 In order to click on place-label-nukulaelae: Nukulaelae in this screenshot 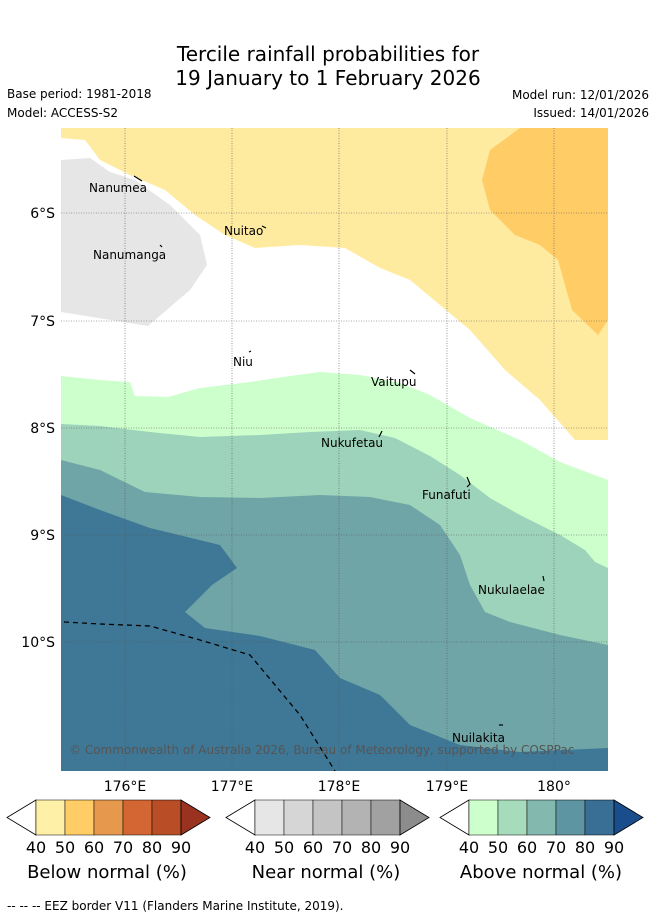, I will do `click(511, 590)`.